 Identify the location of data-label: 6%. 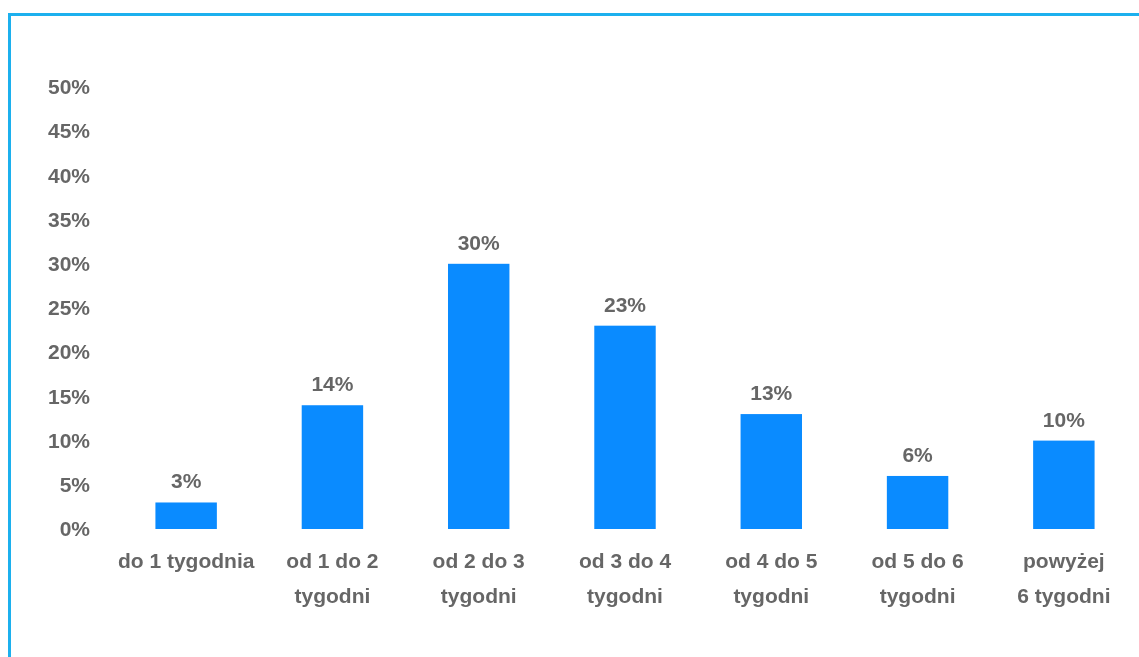
(918, 454).